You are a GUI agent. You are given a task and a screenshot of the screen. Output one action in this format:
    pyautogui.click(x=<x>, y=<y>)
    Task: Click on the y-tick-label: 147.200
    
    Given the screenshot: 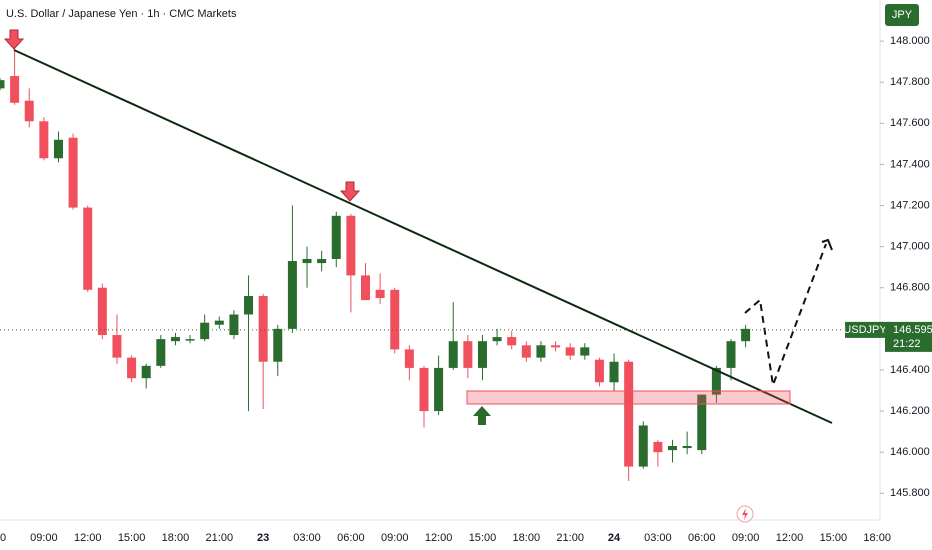 What is the action you would take?
    pyautogui.click(x=910, y=205)
    